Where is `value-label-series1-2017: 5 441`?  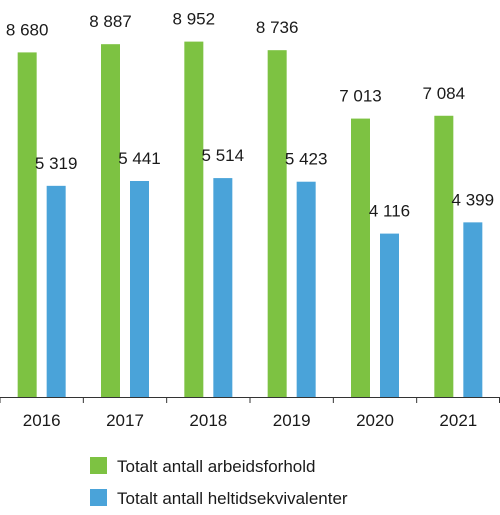
value-label-series1-2017: 5 441 is located at coordinates (139, 158).